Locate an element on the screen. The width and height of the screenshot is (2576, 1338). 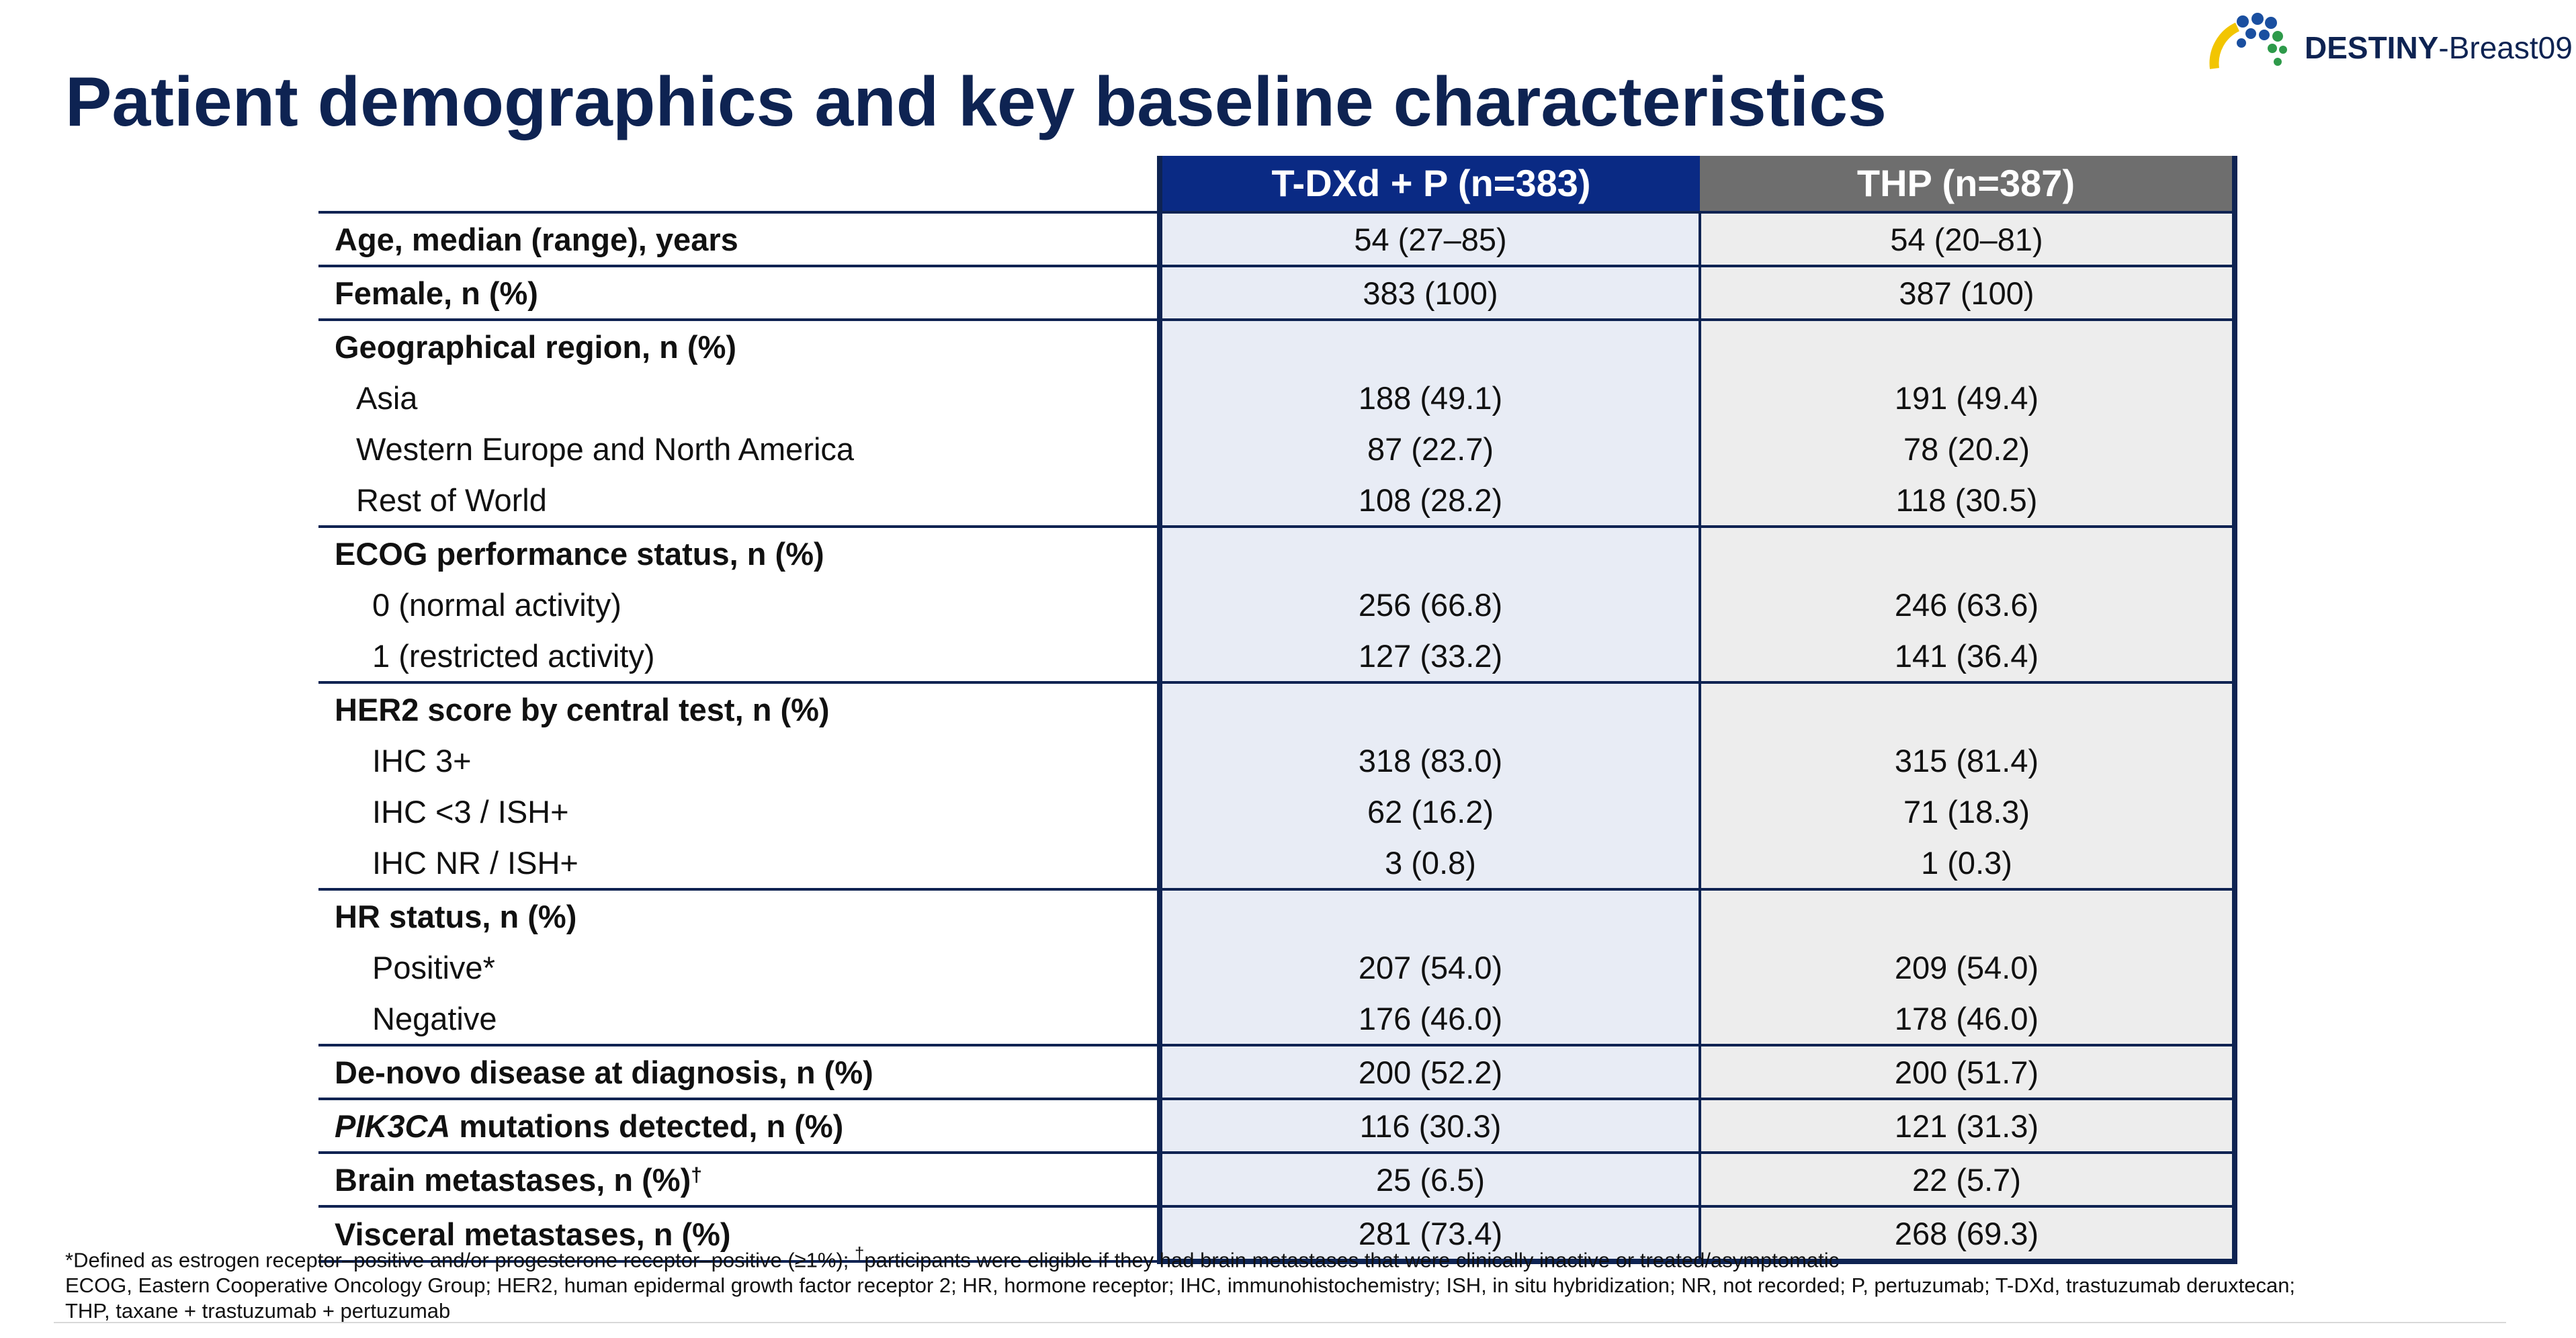
thp-value: 268 (69.3) is located at coordinates (1968, 1235).